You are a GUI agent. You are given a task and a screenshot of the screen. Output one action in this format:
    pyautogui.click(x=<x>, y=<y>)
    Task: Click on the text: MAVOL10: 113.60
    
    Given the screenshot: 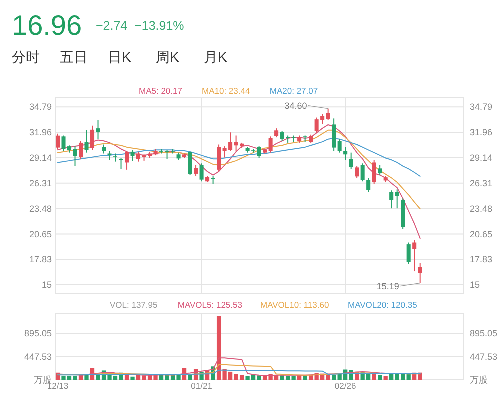 What is the action you would take?
    pyautogui.click(x=295, y=305)
    